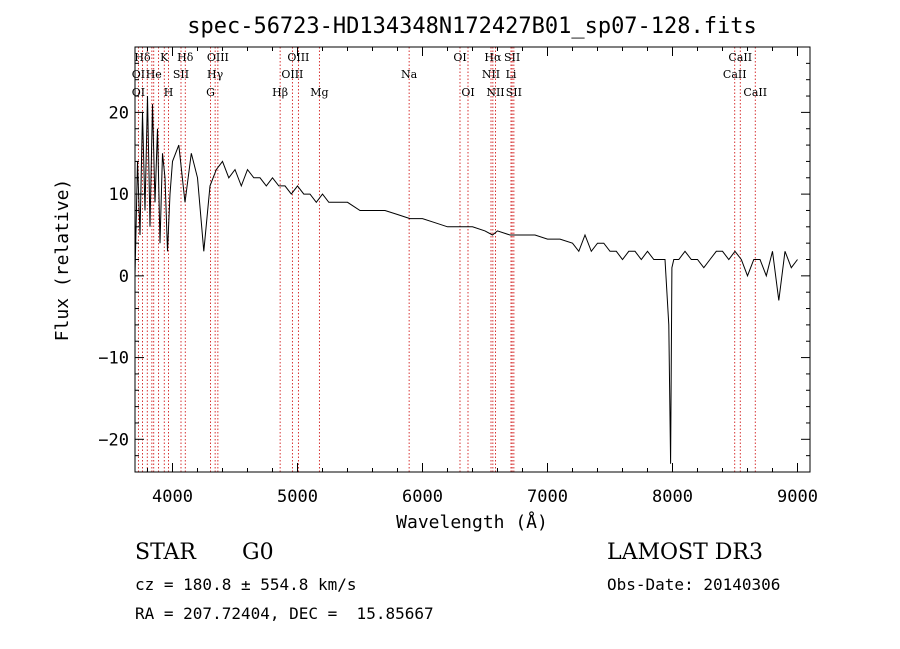 The width and height of the screenshot is (900, 649). I want to click on redshift-cz: cz = 180.8 ± 554.8 km/s, so click(246, 584).